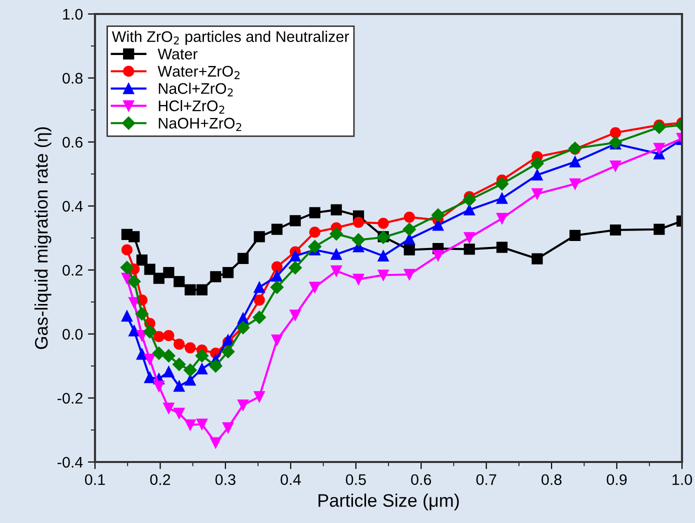 The height and width of the screenshot is (523, 695). I want to click on legend-label: Water+ZrO$_{2}$, so click(199, 73).